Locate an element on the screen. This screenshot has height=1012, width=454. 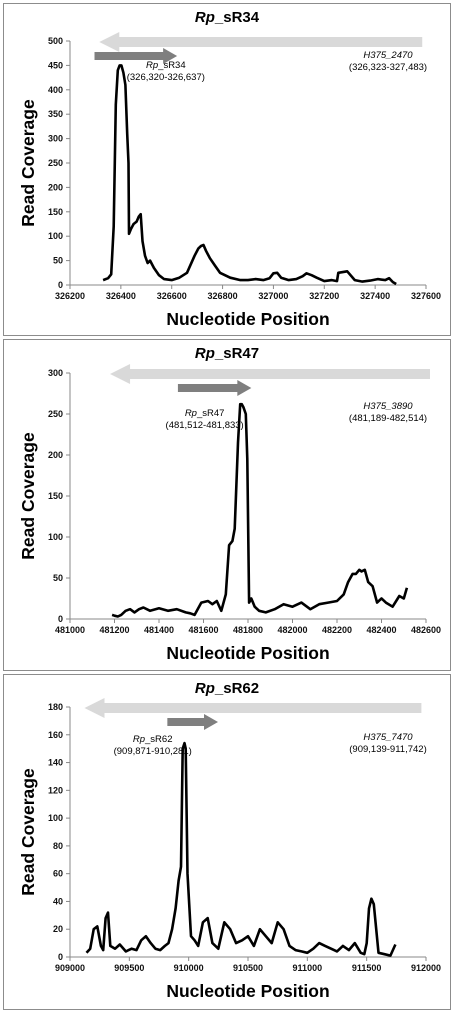
x-tick-label: 326400 is located at coordinates (121, 296).